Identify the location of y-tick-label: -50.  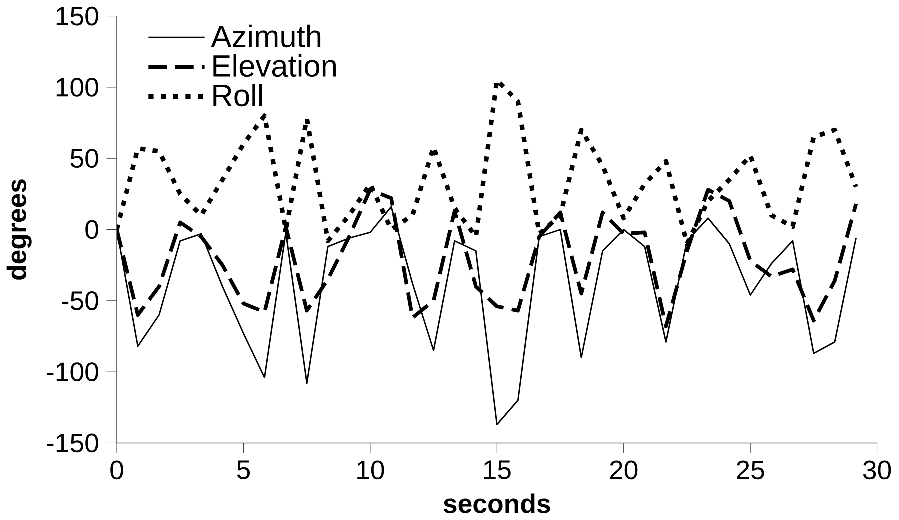
(80, 300).